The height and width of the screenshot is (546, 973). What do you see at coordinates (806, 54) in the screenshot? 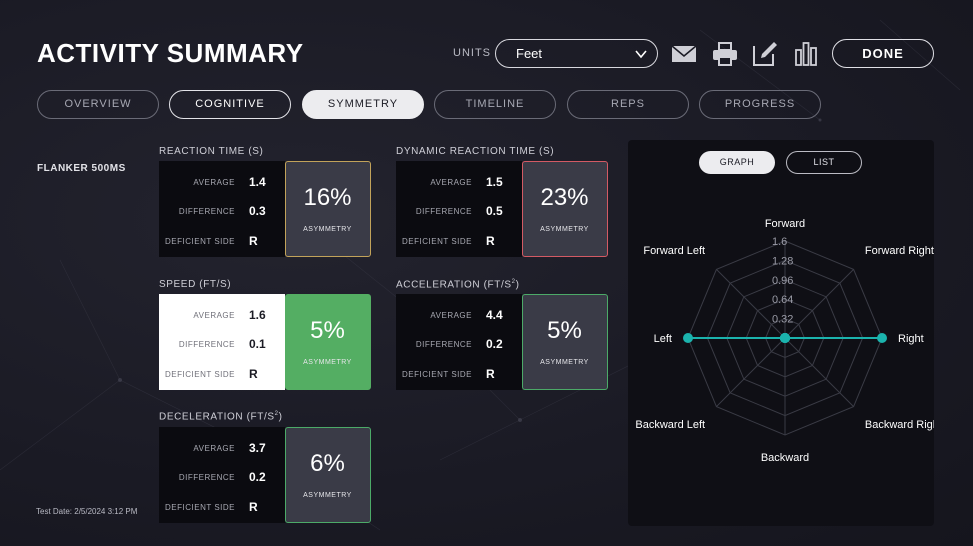
I see `bar-chart-icon` at bounding box center [806, 54].